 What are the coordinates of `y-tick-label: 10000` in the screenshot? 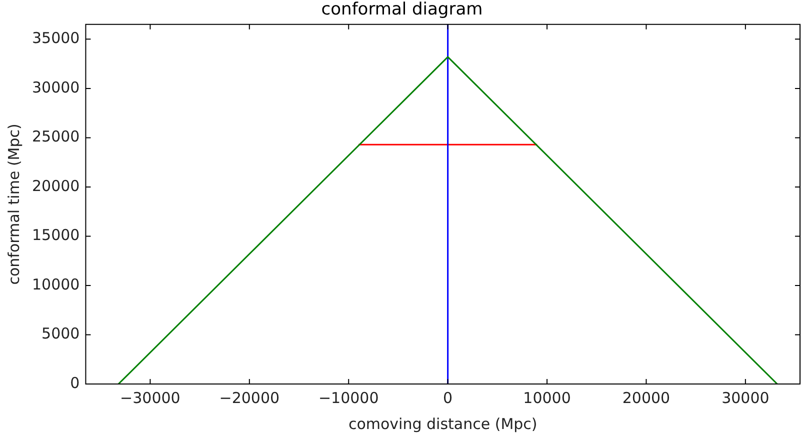 It's located at (56, 284).